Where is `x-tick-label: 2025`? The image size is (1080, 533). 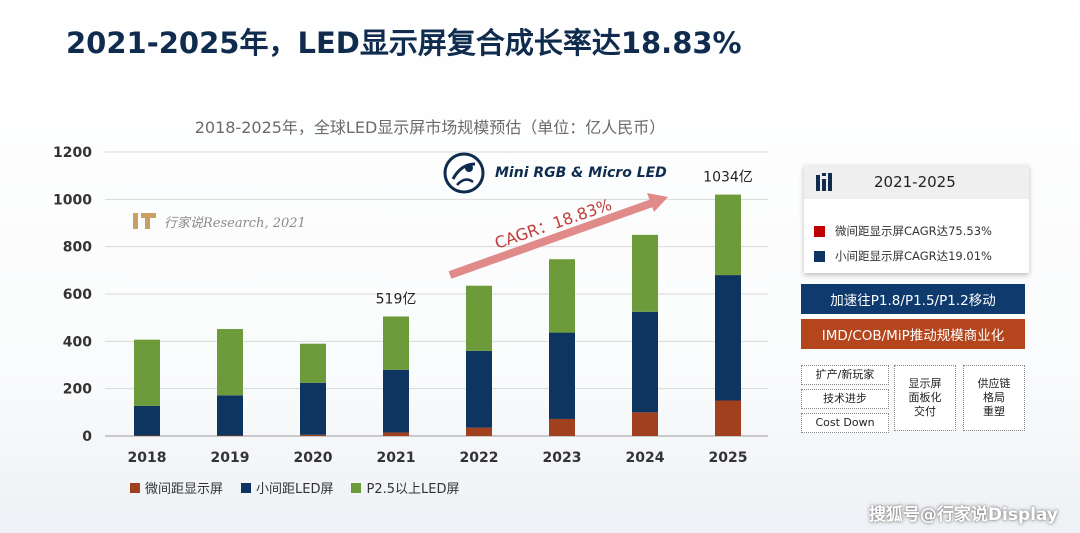
x-tick-label: 2025 is located at coordinates (728, 458).